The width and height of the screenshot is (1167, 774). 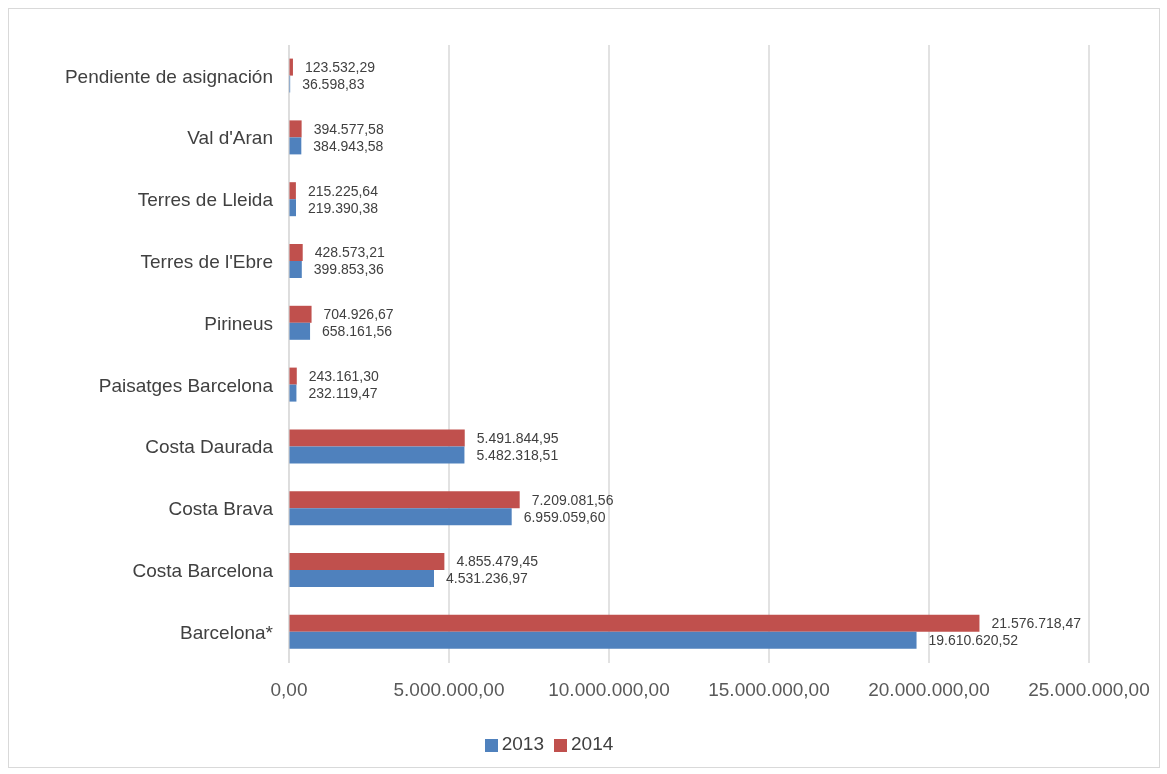 I want to click on data-label: 384.943,58, so click(x=348, y=145).